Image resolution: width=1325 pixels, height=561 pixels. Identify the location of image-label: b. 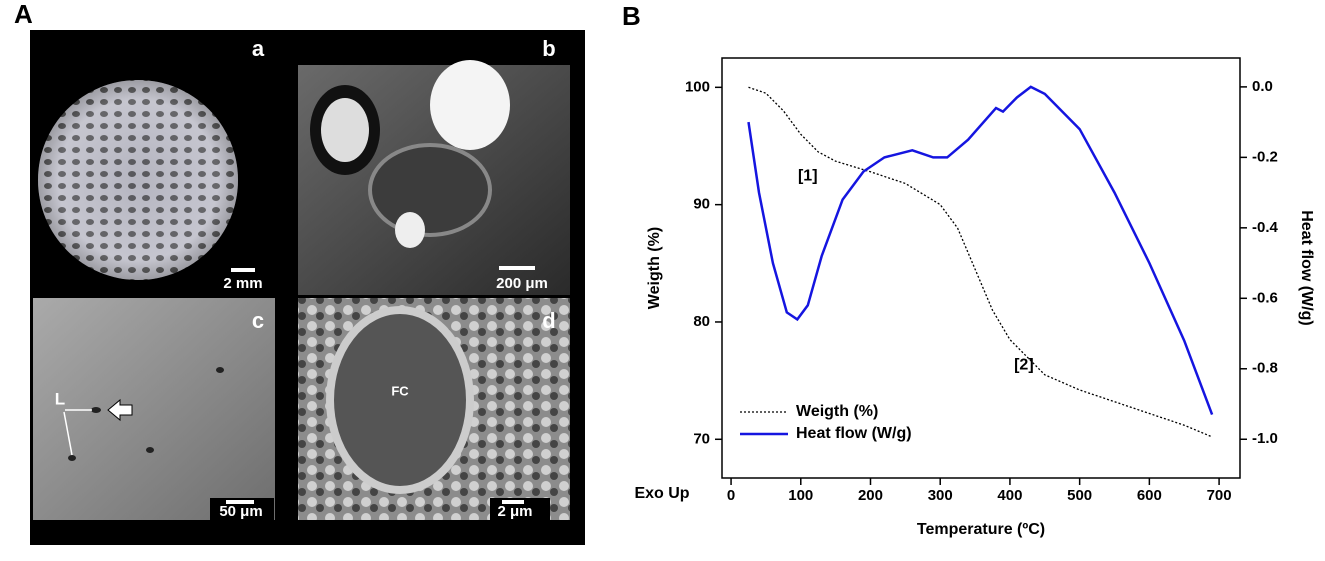
(548, 48).